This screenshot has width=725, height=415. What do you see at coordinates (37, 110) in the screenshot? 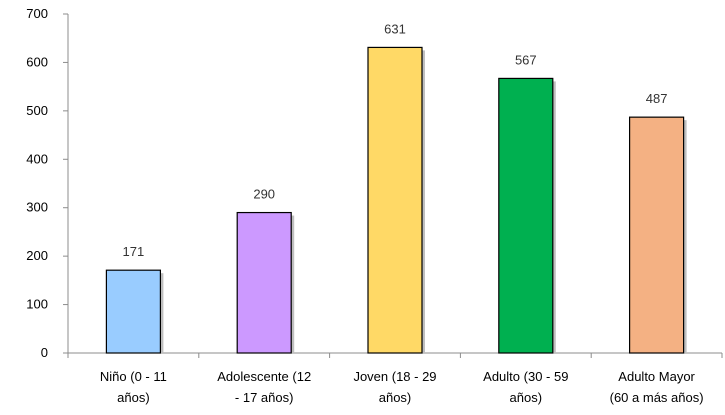
I see `y-tick-label: 500` at bounding box center [37, 110].